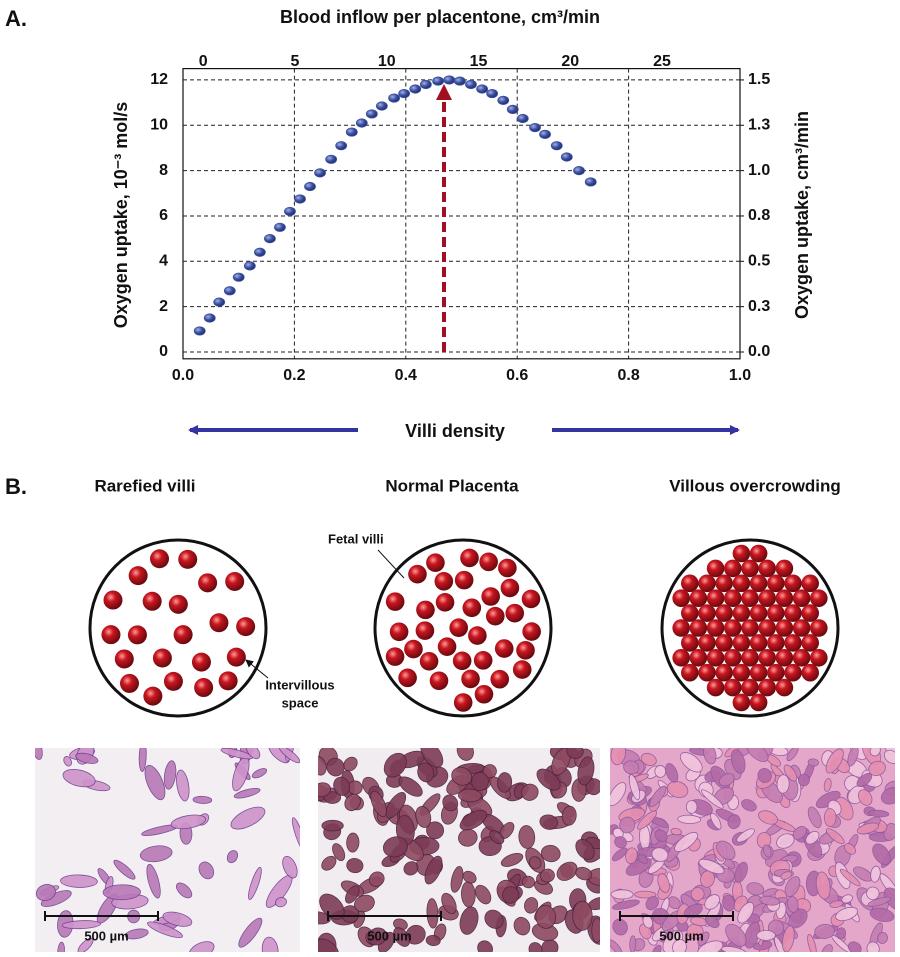  Describe the element at coordinates (759, 261) in the screenshot. I see `y2-tick-label: 0.5` at that location.